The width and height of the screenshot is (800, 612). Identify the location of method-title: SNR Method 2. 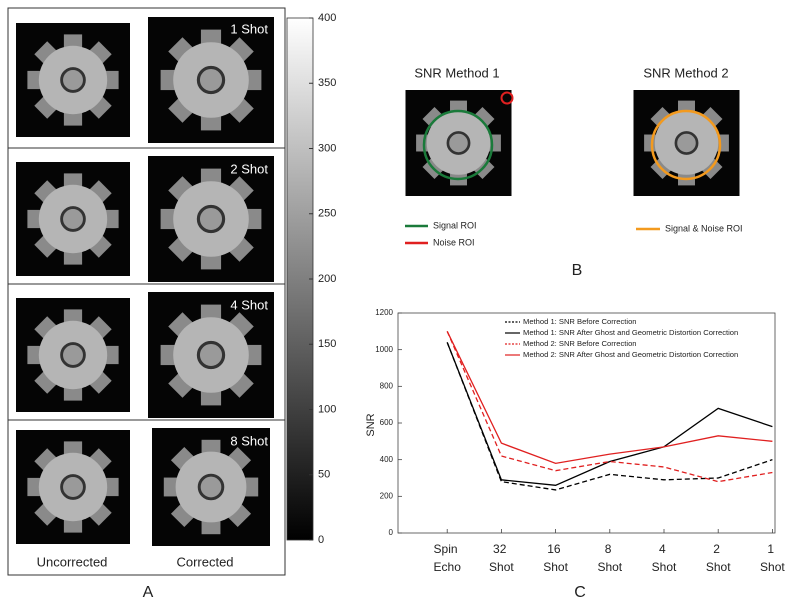
(685, 72).